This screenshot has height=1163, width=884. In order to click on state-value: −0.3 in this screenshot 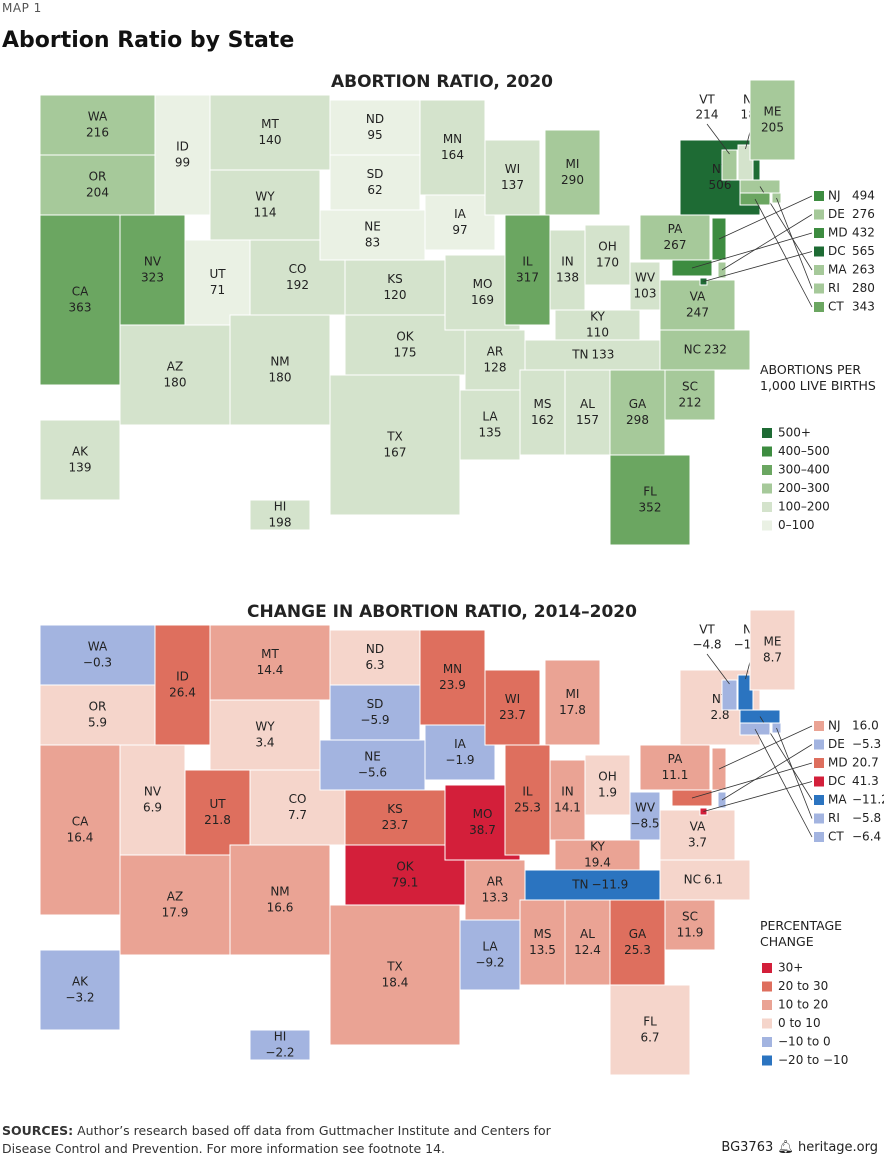, I will do `click(97, 663)`.